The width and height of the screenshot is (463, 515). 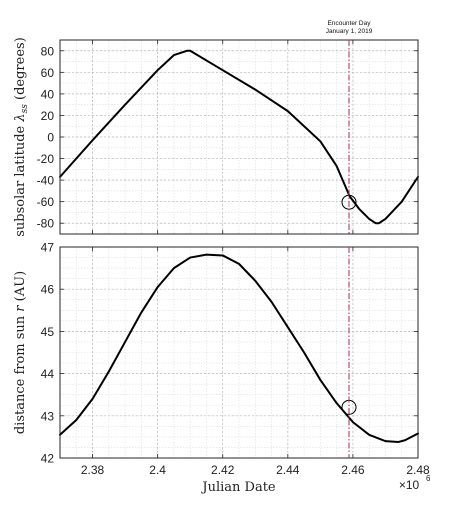 What do you see at coordinates (46, 159) in the screenshot?
I see `y-tick-label: -20` at bounding box center [46, 159].